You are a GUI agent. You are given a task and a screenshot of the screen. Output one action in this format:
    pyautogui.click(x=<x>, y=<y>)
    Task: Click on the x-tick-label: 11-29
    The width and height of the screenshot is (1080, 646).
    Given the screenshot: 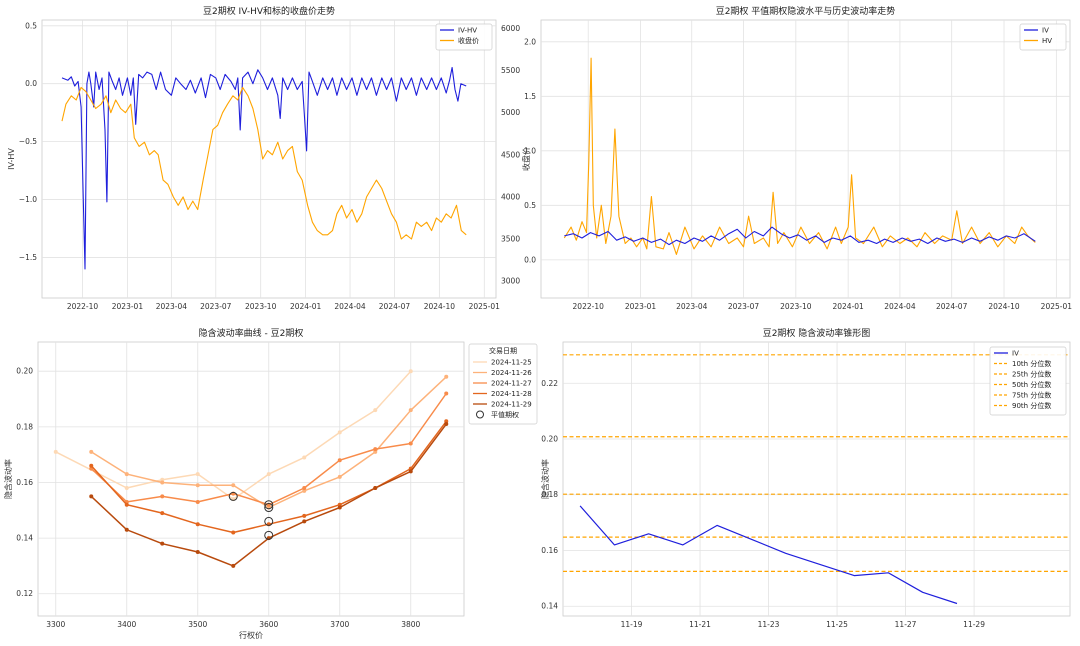 What is the action you would take?
    pyautogui.click(x=974, y=624)
    